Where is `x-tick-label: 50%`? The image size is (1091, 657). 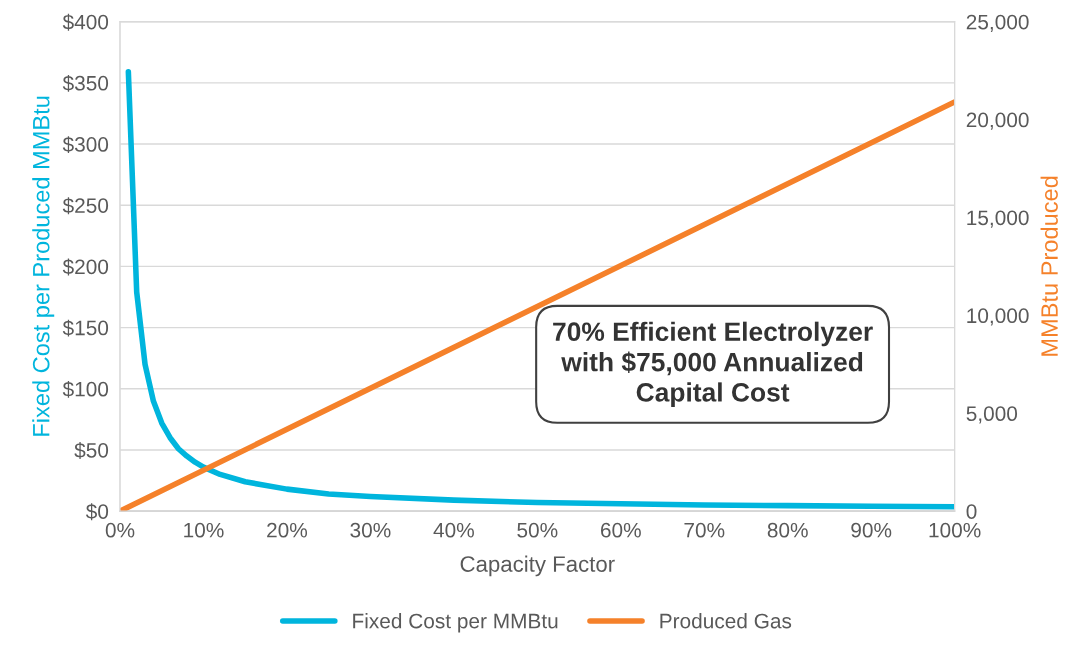
x-tick-label: 50% is located at coordinates (537, 530).